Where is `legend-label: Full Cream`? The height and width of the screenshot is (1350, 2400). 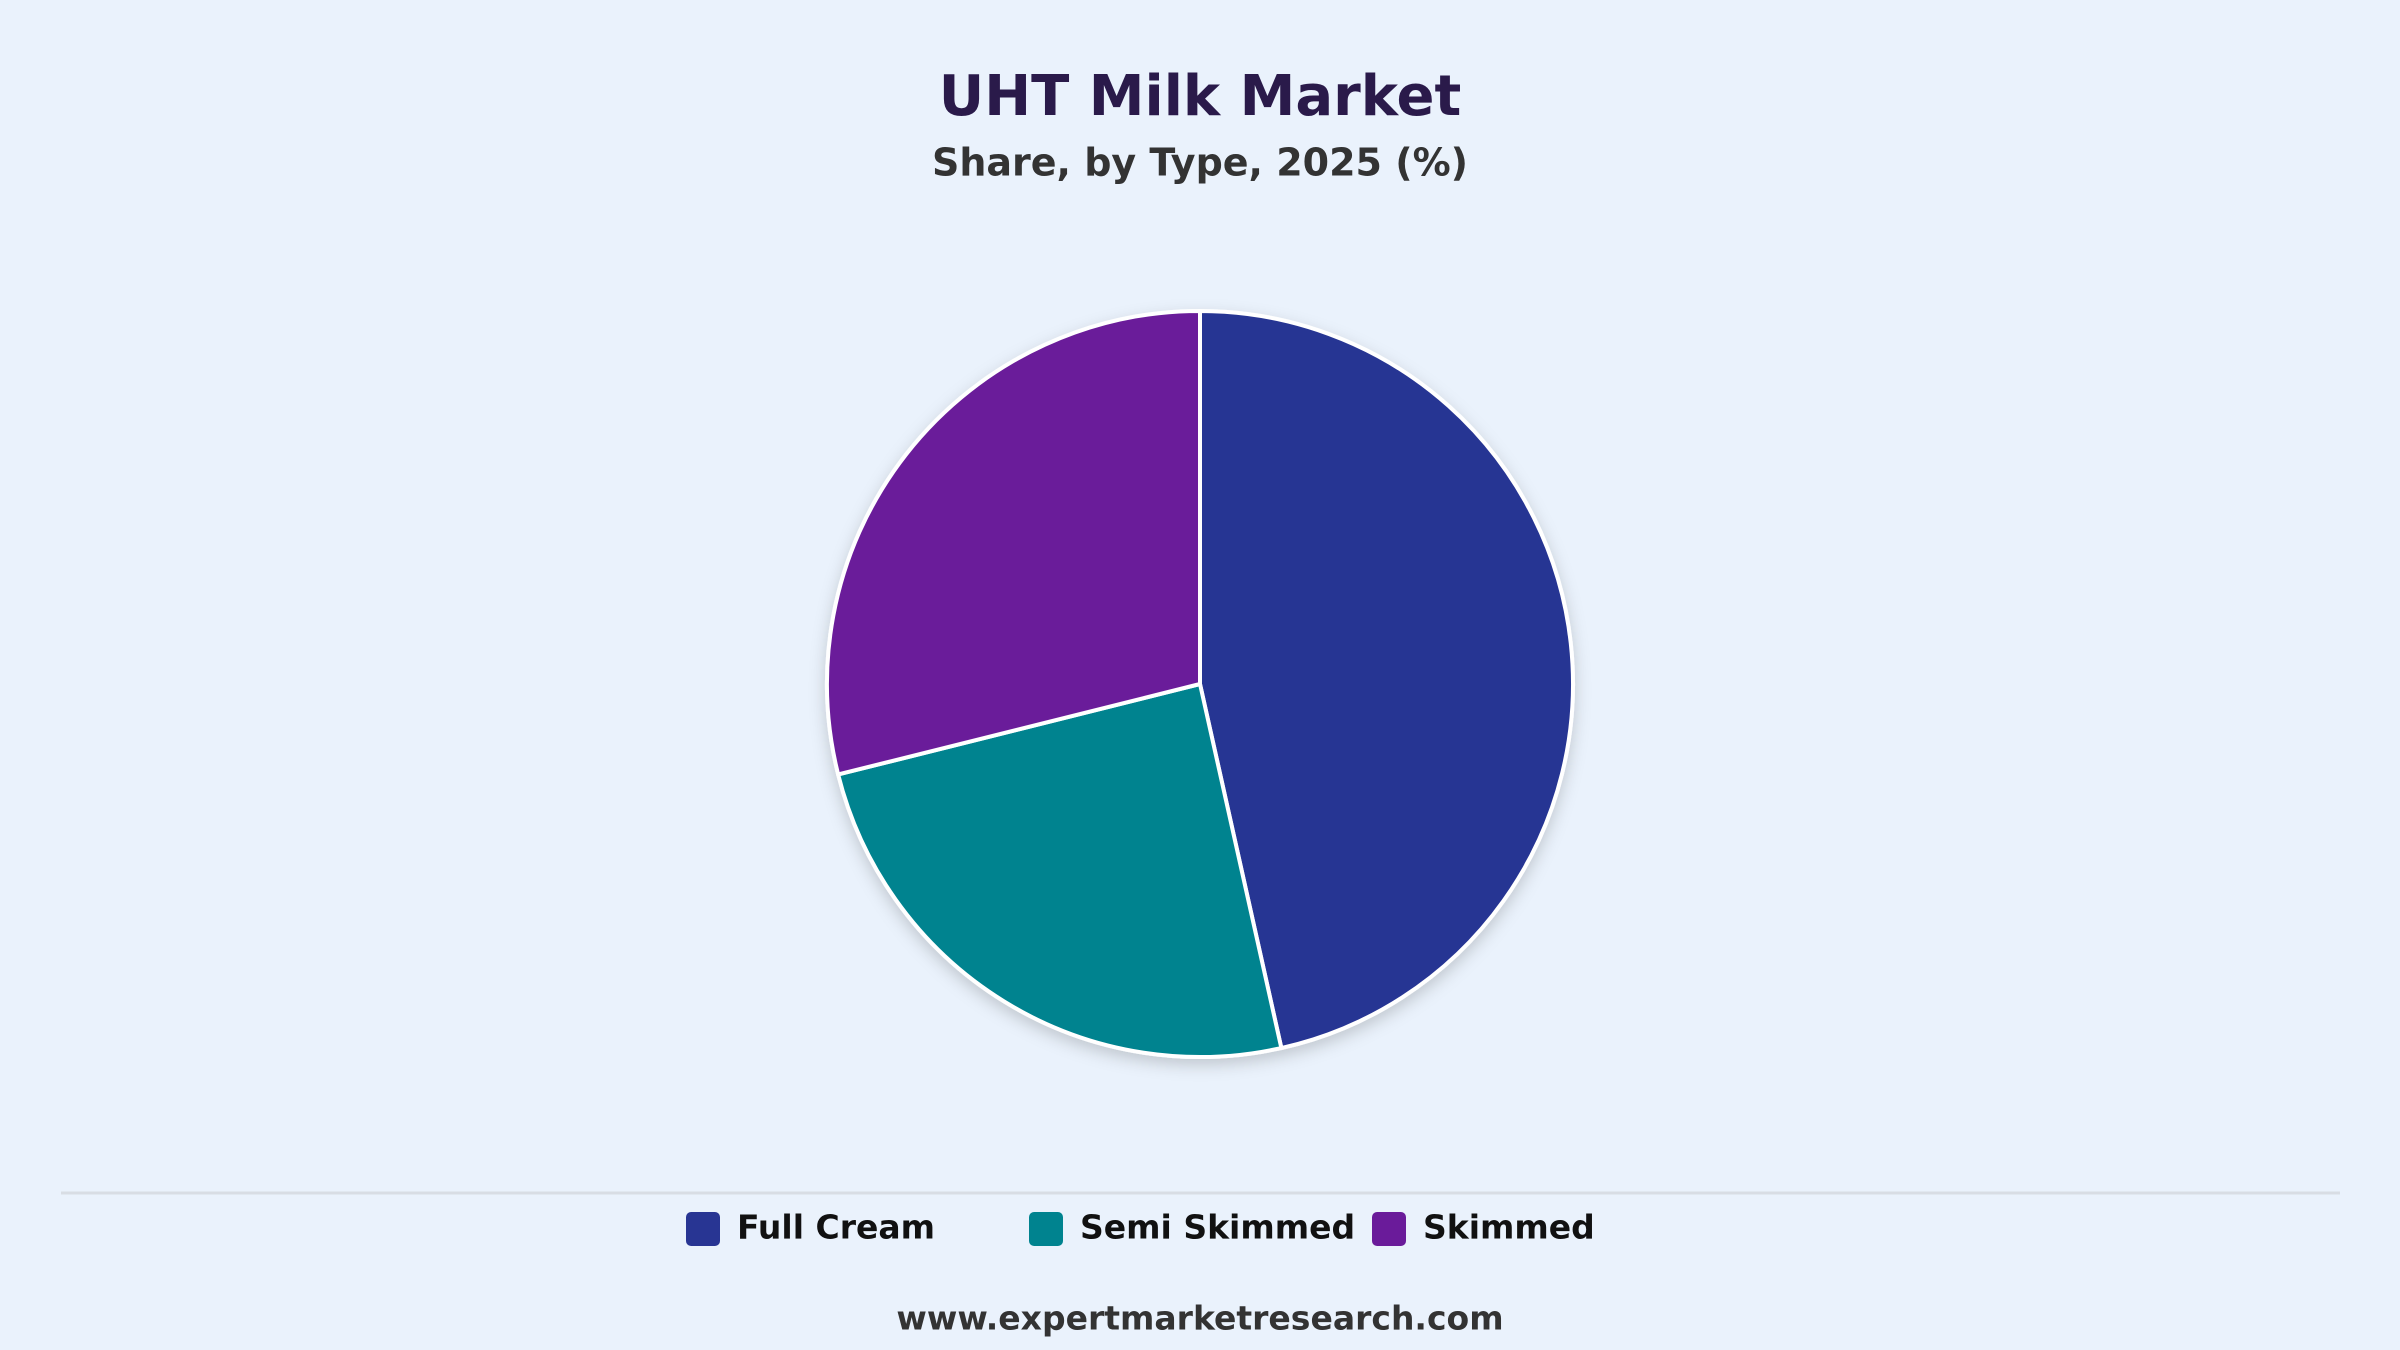 legend-label: Full Cream is located at coordinates (836, 1227).